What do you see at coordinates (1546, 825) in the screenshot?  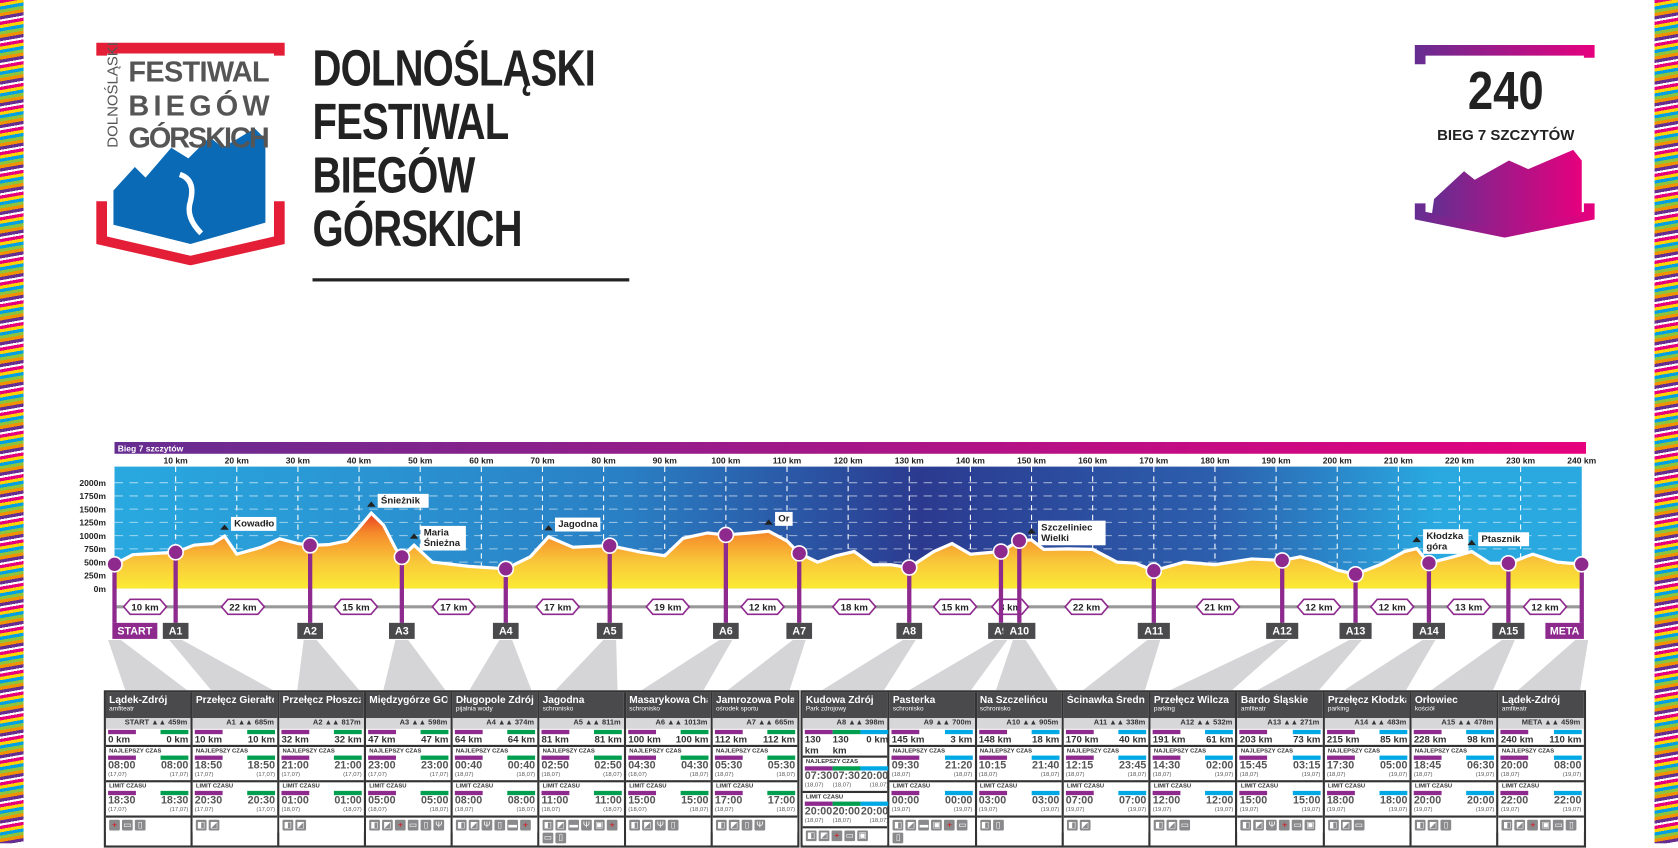 I see `bag-icon: ▣` at bounding box center [1546, 825].